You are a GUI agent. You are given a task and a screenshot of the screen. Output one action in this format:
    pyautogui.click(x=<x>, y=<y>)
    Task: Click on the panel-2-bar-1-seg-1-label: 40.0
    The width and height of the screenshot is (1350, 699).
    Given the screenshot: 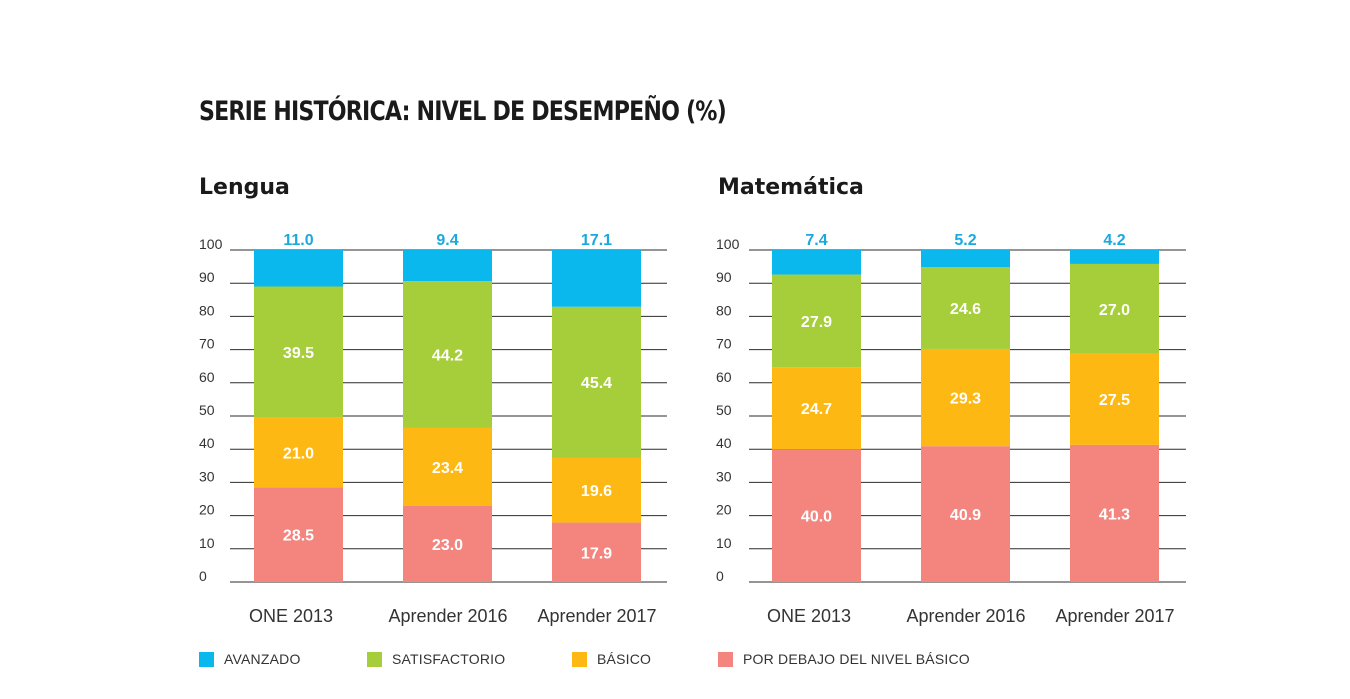 What is the action you would take?
    pyautogui.click(x=816, y=517)
    